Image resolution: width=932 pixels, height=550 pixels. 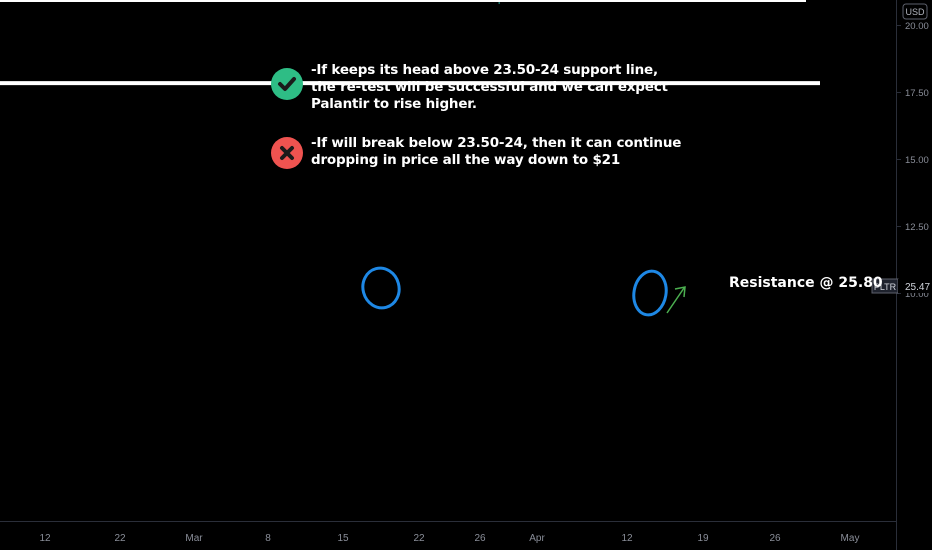 I want to click on resistance-label: Resistance @ 25.80, so click(x=806, y=283).